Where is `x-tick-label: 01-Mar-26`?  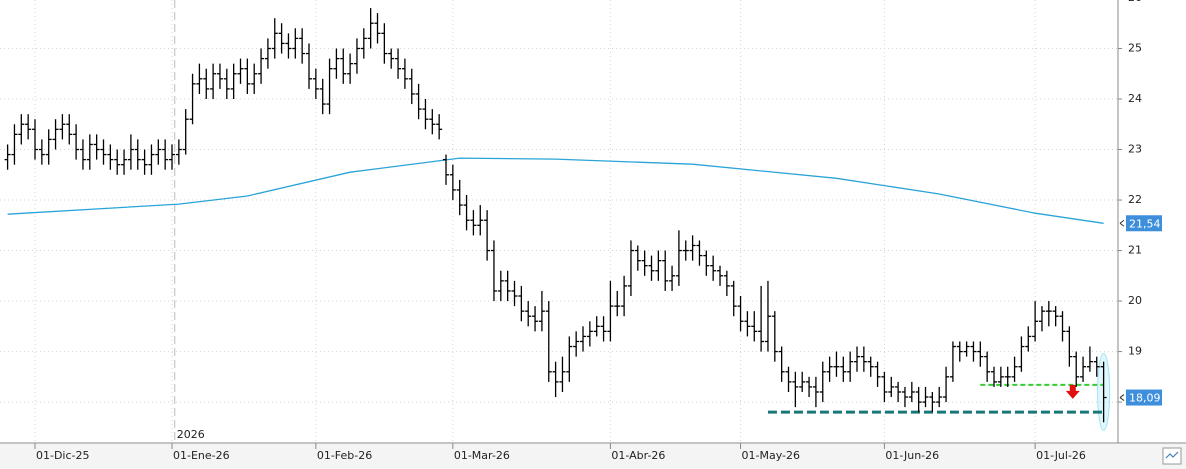 x-tick-label: 01-Mar-26 is located at coordinates (482, 455).